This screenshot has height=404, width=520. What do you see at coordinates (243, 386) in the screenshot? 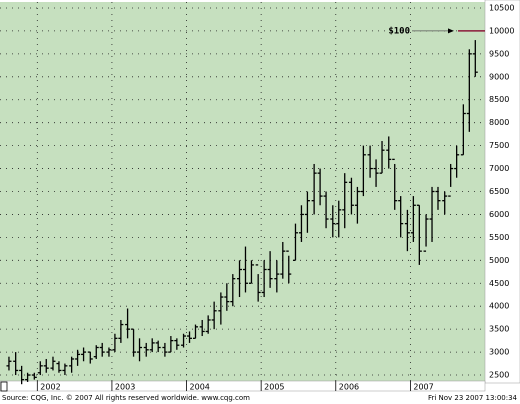
I see `x-axis-panel` at bounding box center [243, 386].